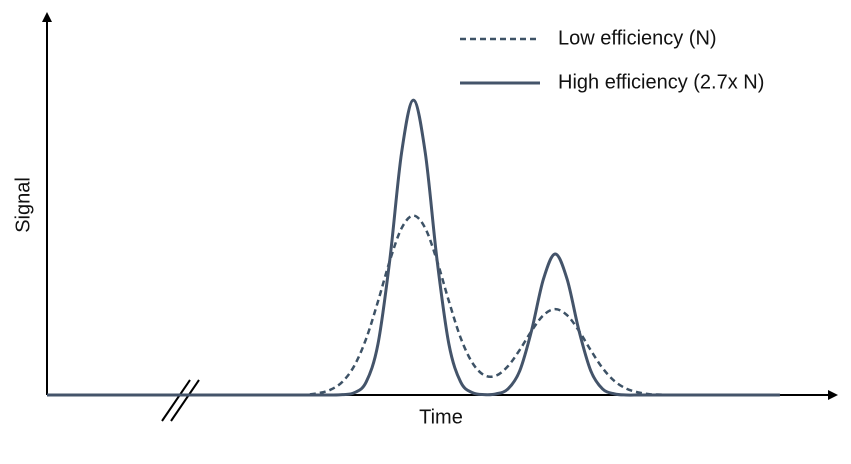 Image resolution: width=851 pixels, height=464 pixels. What do you see at coordinates (661, 82) in the screenshot?
I see `legend-label: High efficiency (2.7x N)` at bounding box center [661, 82].